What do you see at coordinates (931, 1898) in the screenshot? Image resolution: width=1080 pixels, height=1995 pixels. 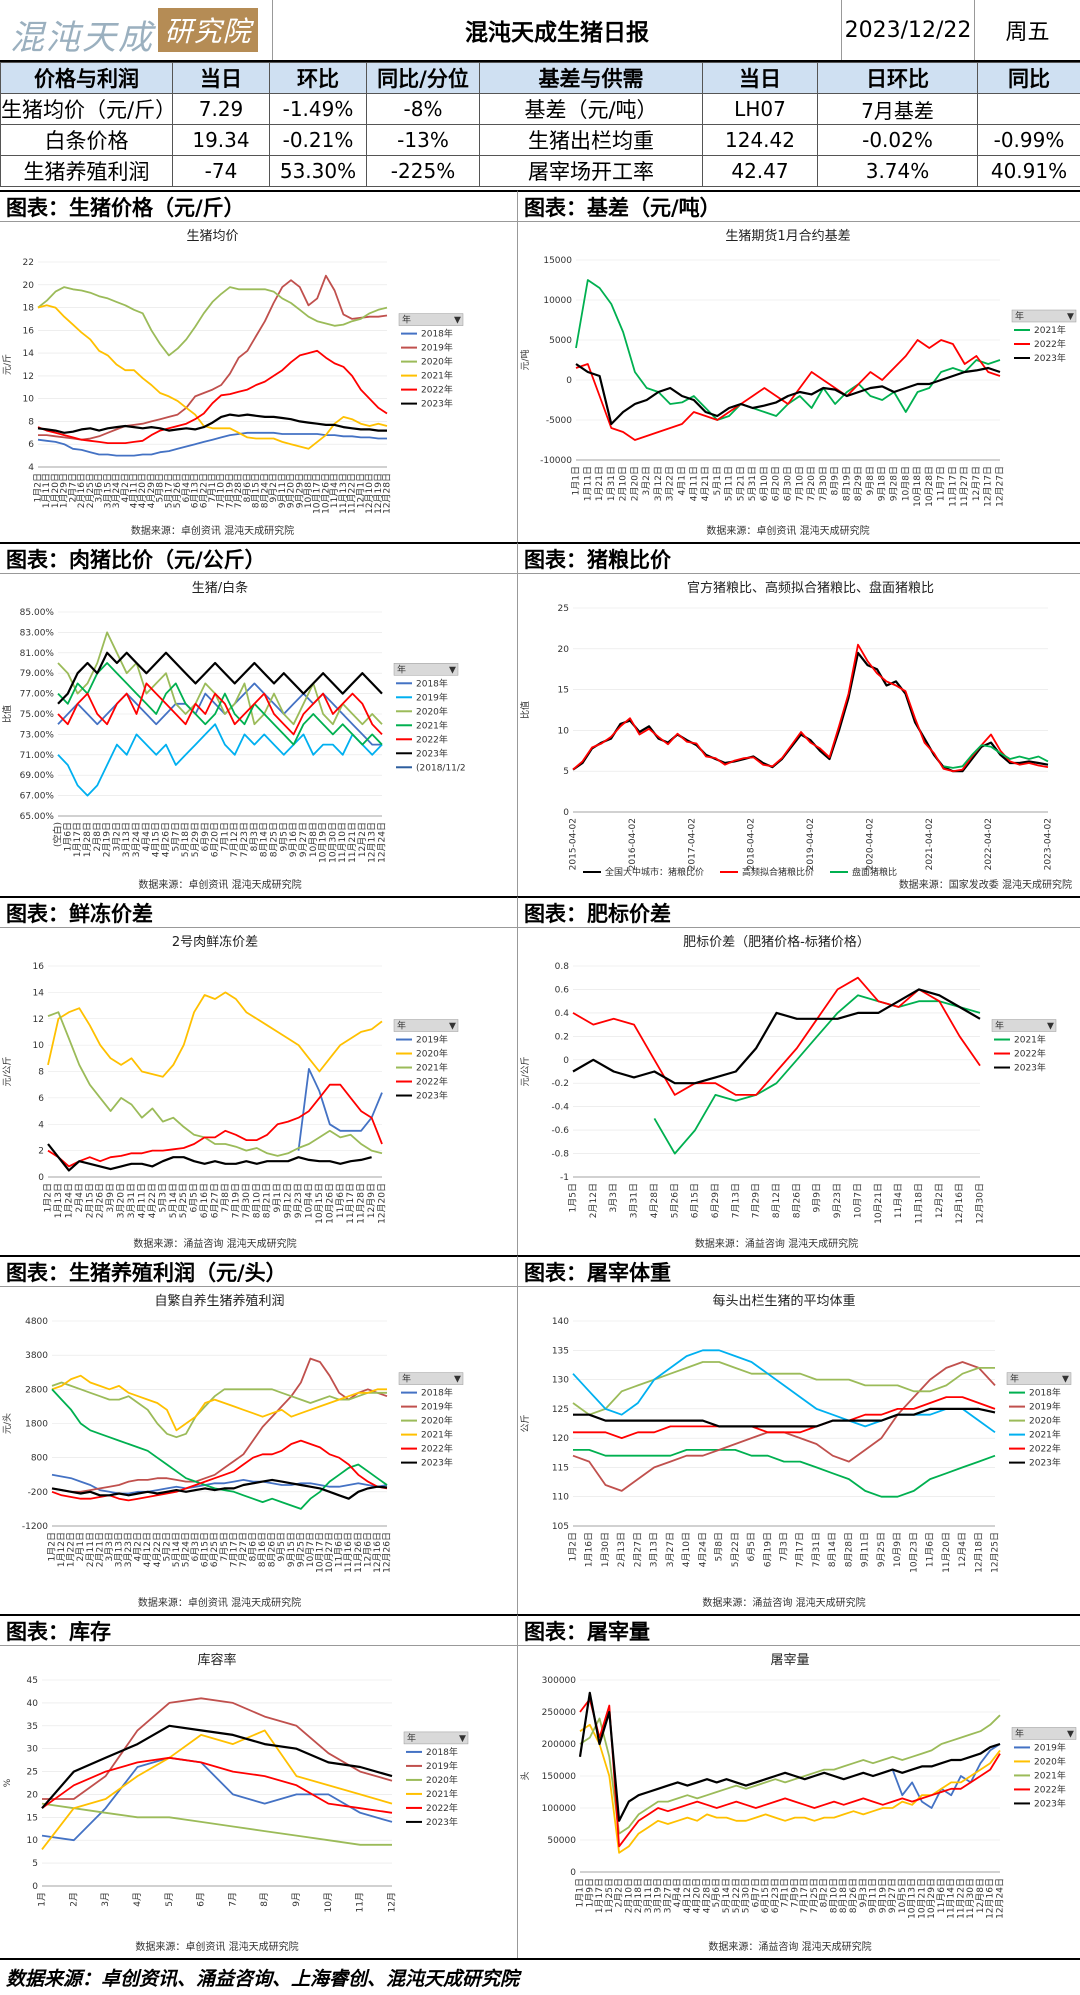 I see `x-tick-label: 10月29日` at bounding box center [931, 1898].